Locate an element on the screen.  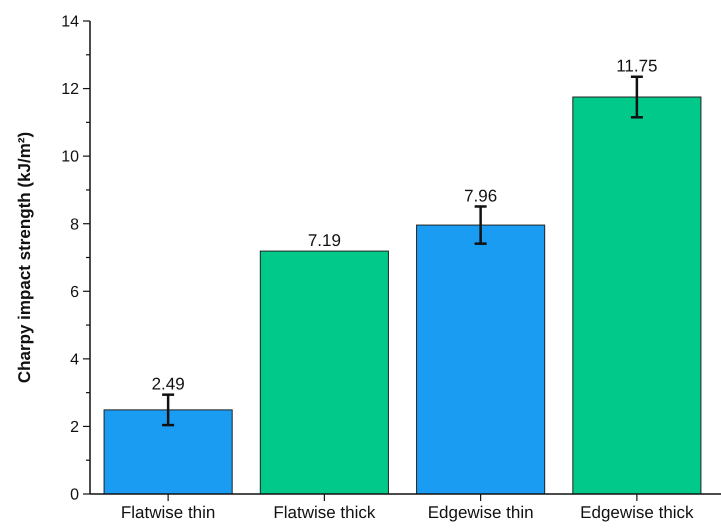
y-tick-label: 10 is located at coordinates (70, 157).